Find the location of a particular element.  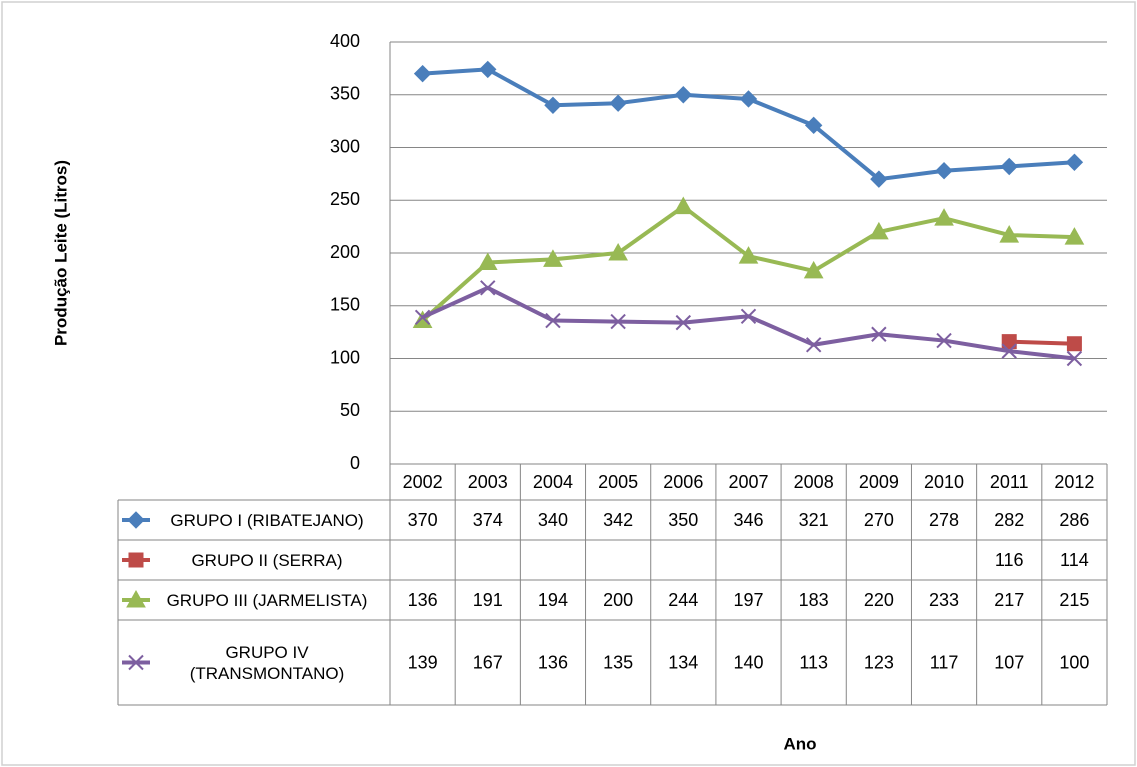

table-value: 194 is located at coordinates (553, 600).